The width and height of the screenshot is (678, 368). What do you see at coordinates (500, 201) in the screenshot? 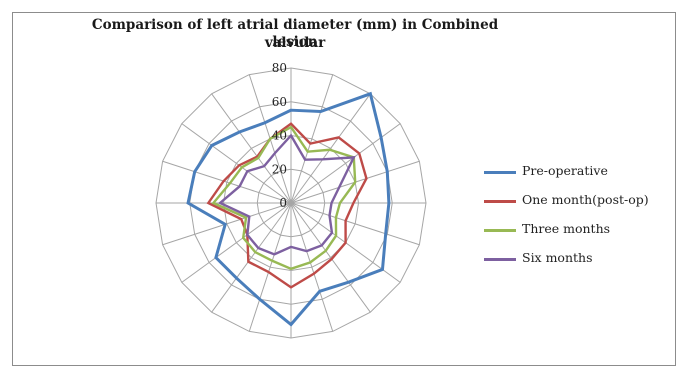
I see `legend-swatch-one-month` at bounding box center [500, 201].